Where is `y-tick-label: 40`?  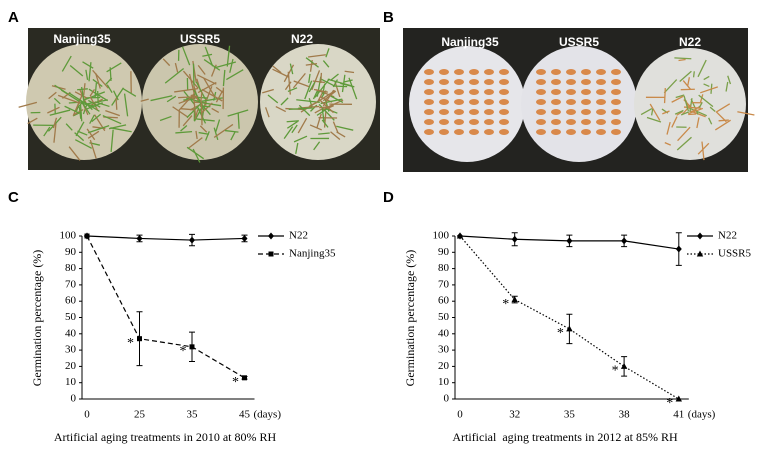
y-tick-label: 40 is located at coordinates (444, 333).